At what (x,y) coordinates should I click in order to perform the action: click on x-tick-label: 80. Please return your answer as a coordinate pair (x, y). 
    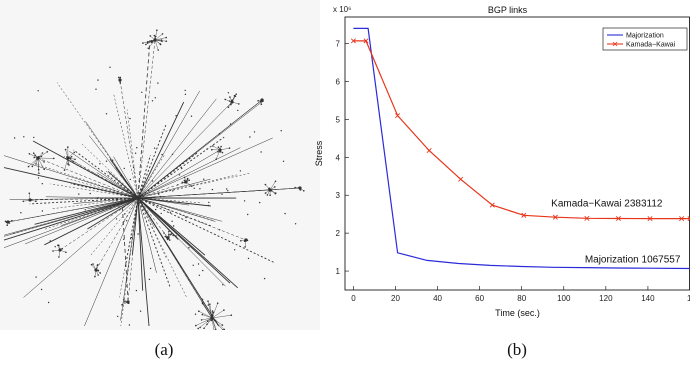
    Looking at the image, I should click on (521, 298).